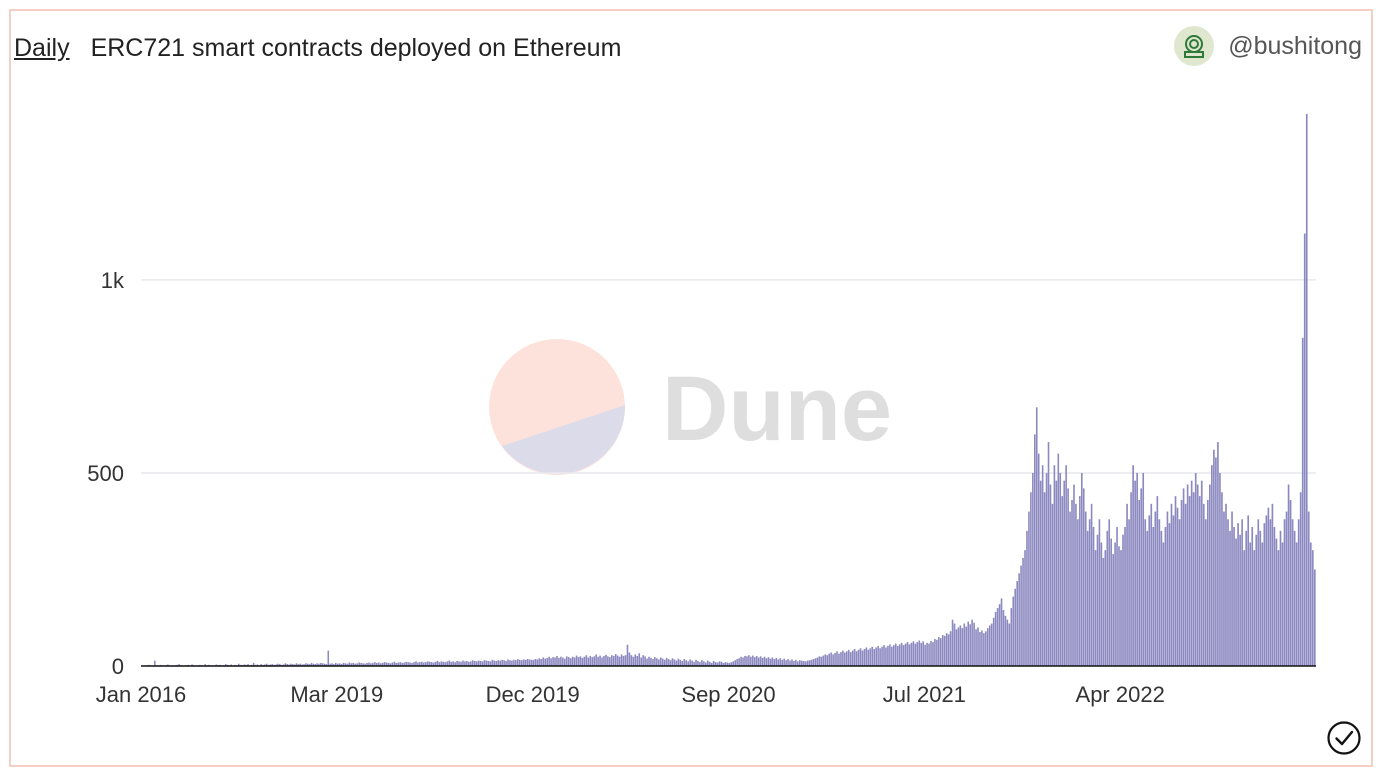 This screenshot has width=1384, height=770. Describe the element at coordinates (105, 473) in the screenshot. I see `y-tick-label: 500` at that location.